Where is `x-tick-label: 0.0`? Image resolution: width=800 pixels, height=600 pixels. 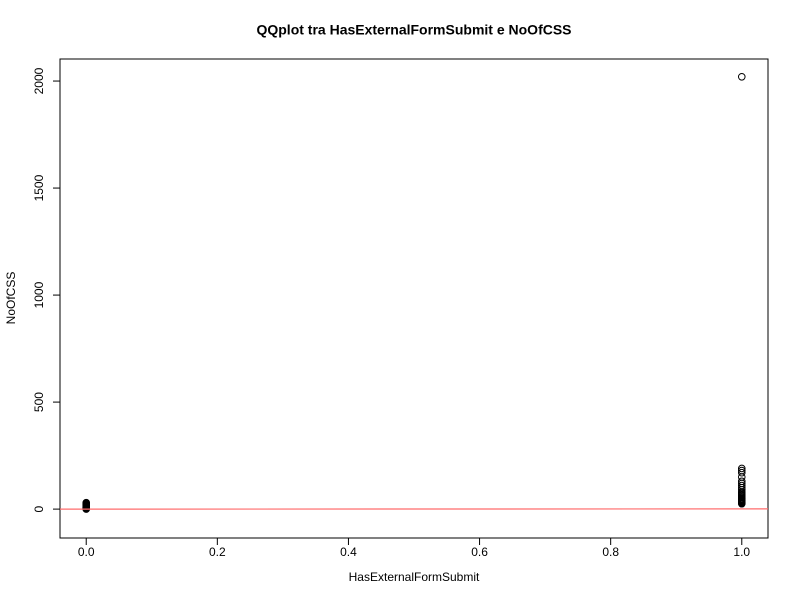
x-tick-label: 0.0 is located at coordinates (86, 552).